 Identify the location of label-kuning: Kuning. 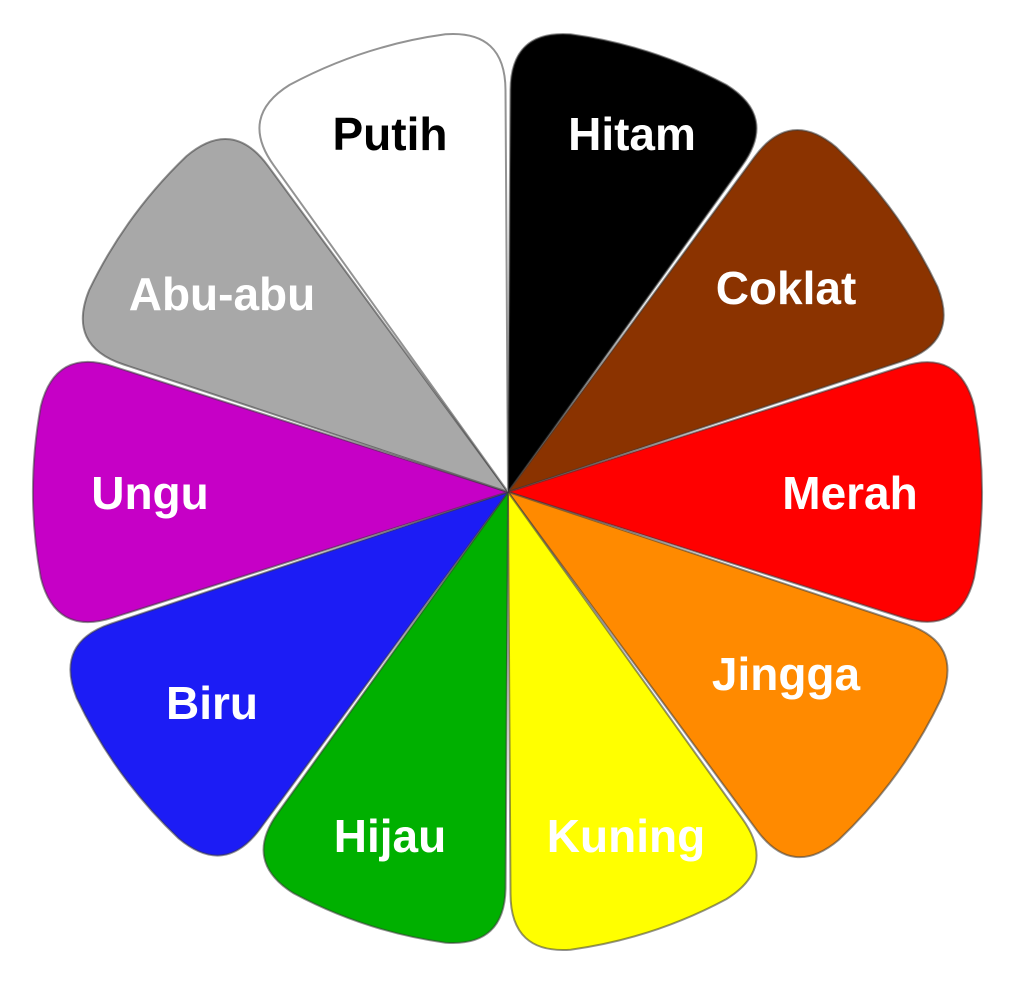
(626, 836).